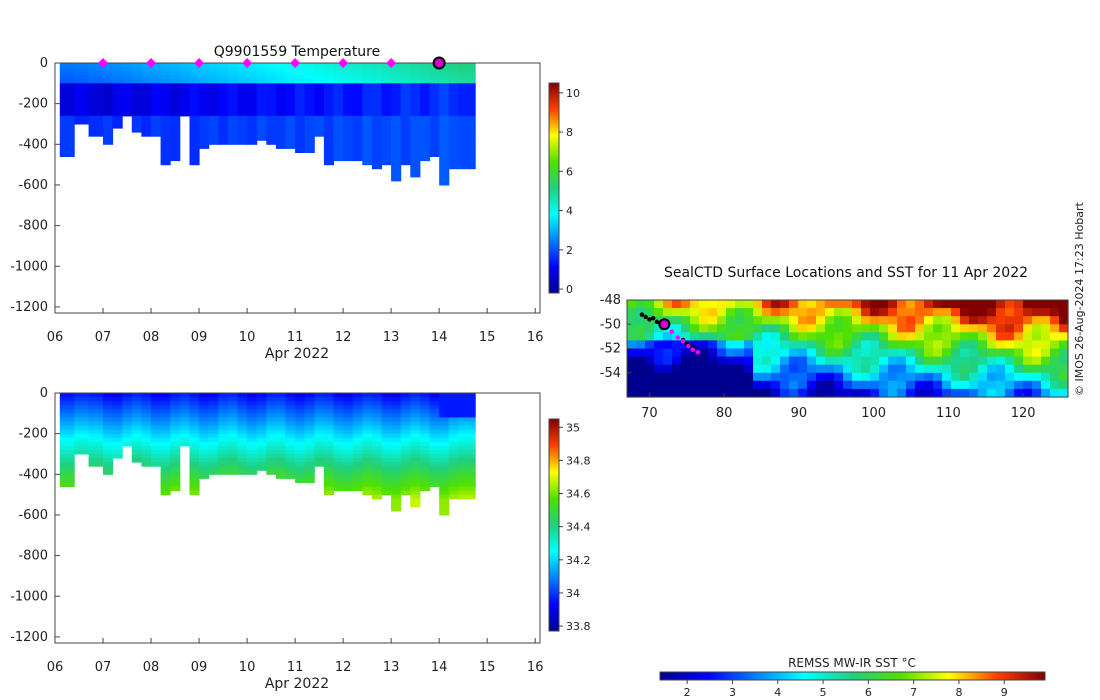 Image resolution: width=1100 pixels, height=700 pixels. What do you see at coordinates (267, 454) in the screenshot?
I see `salinity-profiles` at bounding box center [267, 454].